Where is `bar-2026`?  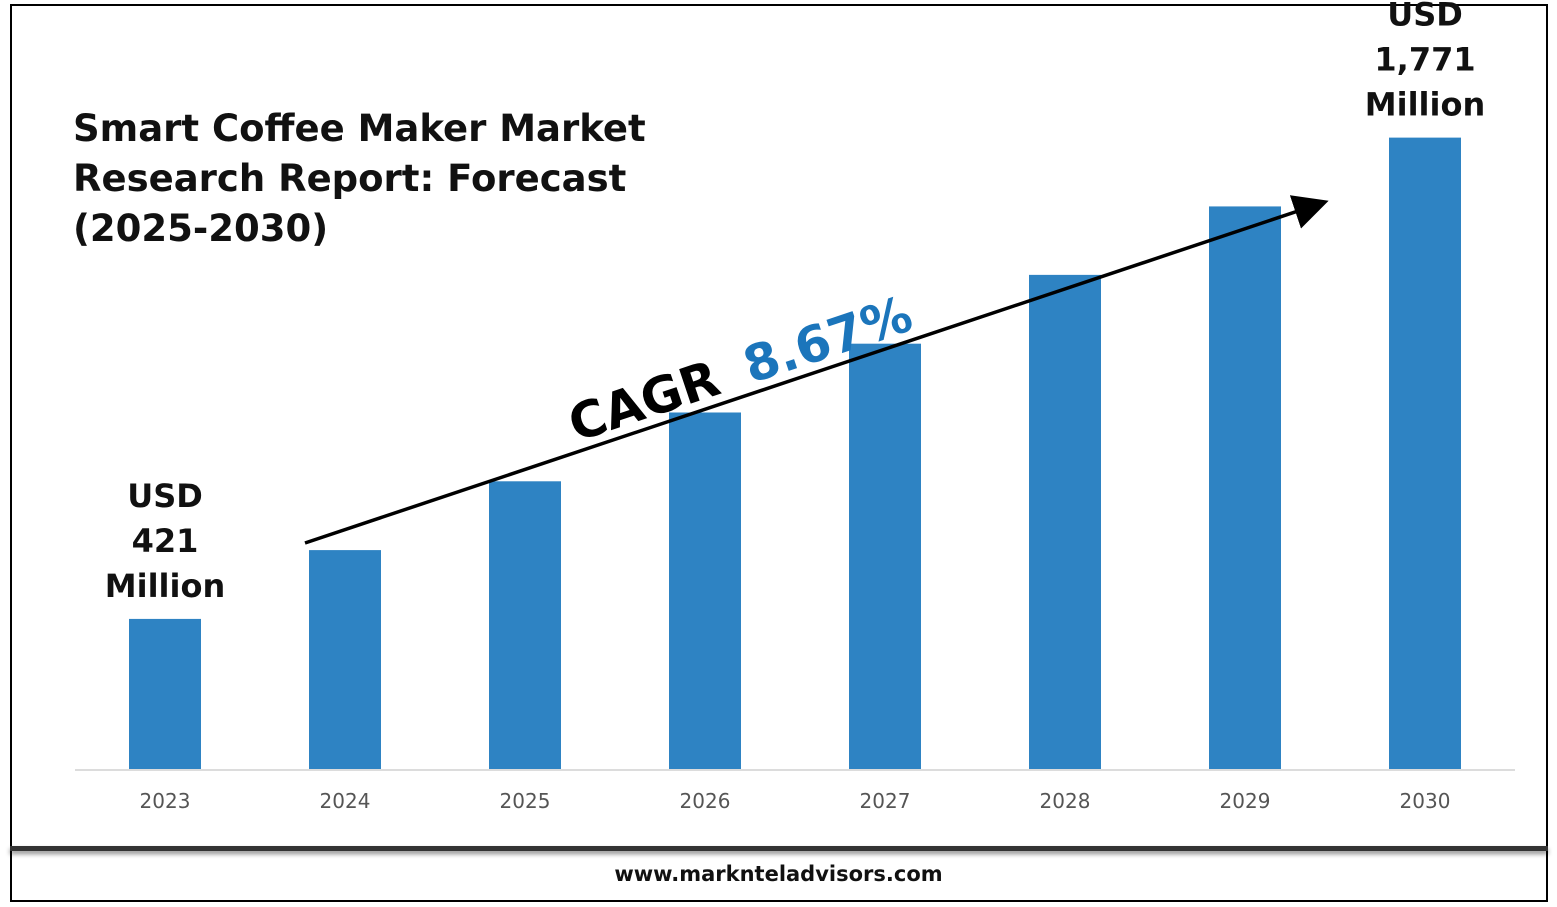 bar-2026 is located at coordinates (705, 590).